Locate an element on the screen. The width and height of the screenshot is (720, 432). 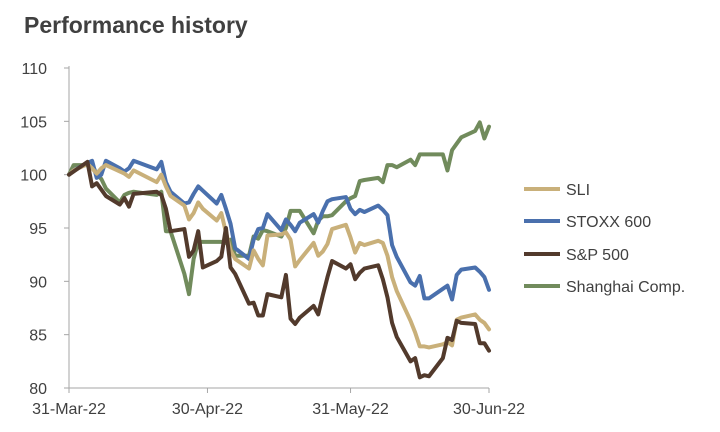
legend-label-sli: SLI is located at coordinates (578, 190).